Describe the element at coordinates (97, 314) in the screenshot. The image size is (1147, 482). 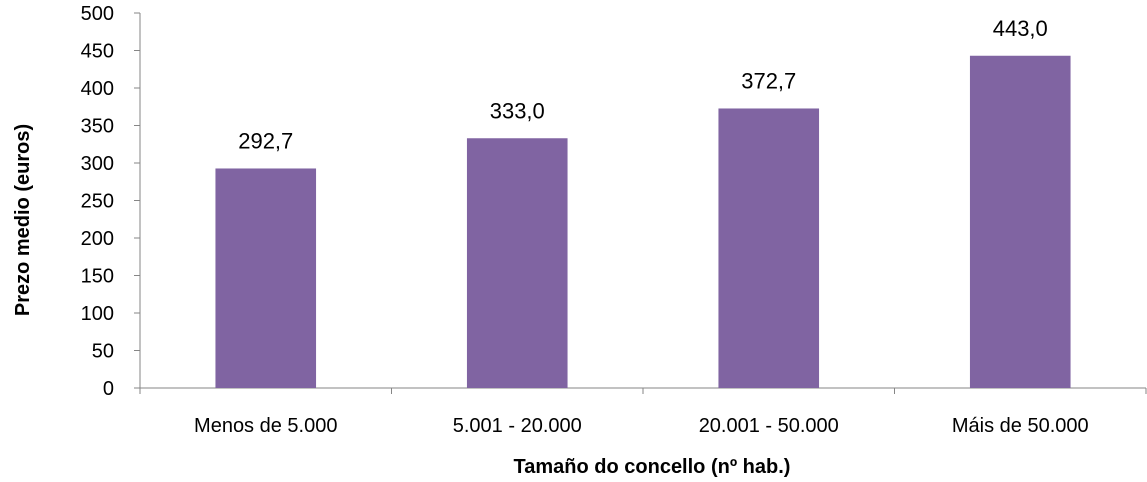
I see `y-tick-label: 100` at that location.